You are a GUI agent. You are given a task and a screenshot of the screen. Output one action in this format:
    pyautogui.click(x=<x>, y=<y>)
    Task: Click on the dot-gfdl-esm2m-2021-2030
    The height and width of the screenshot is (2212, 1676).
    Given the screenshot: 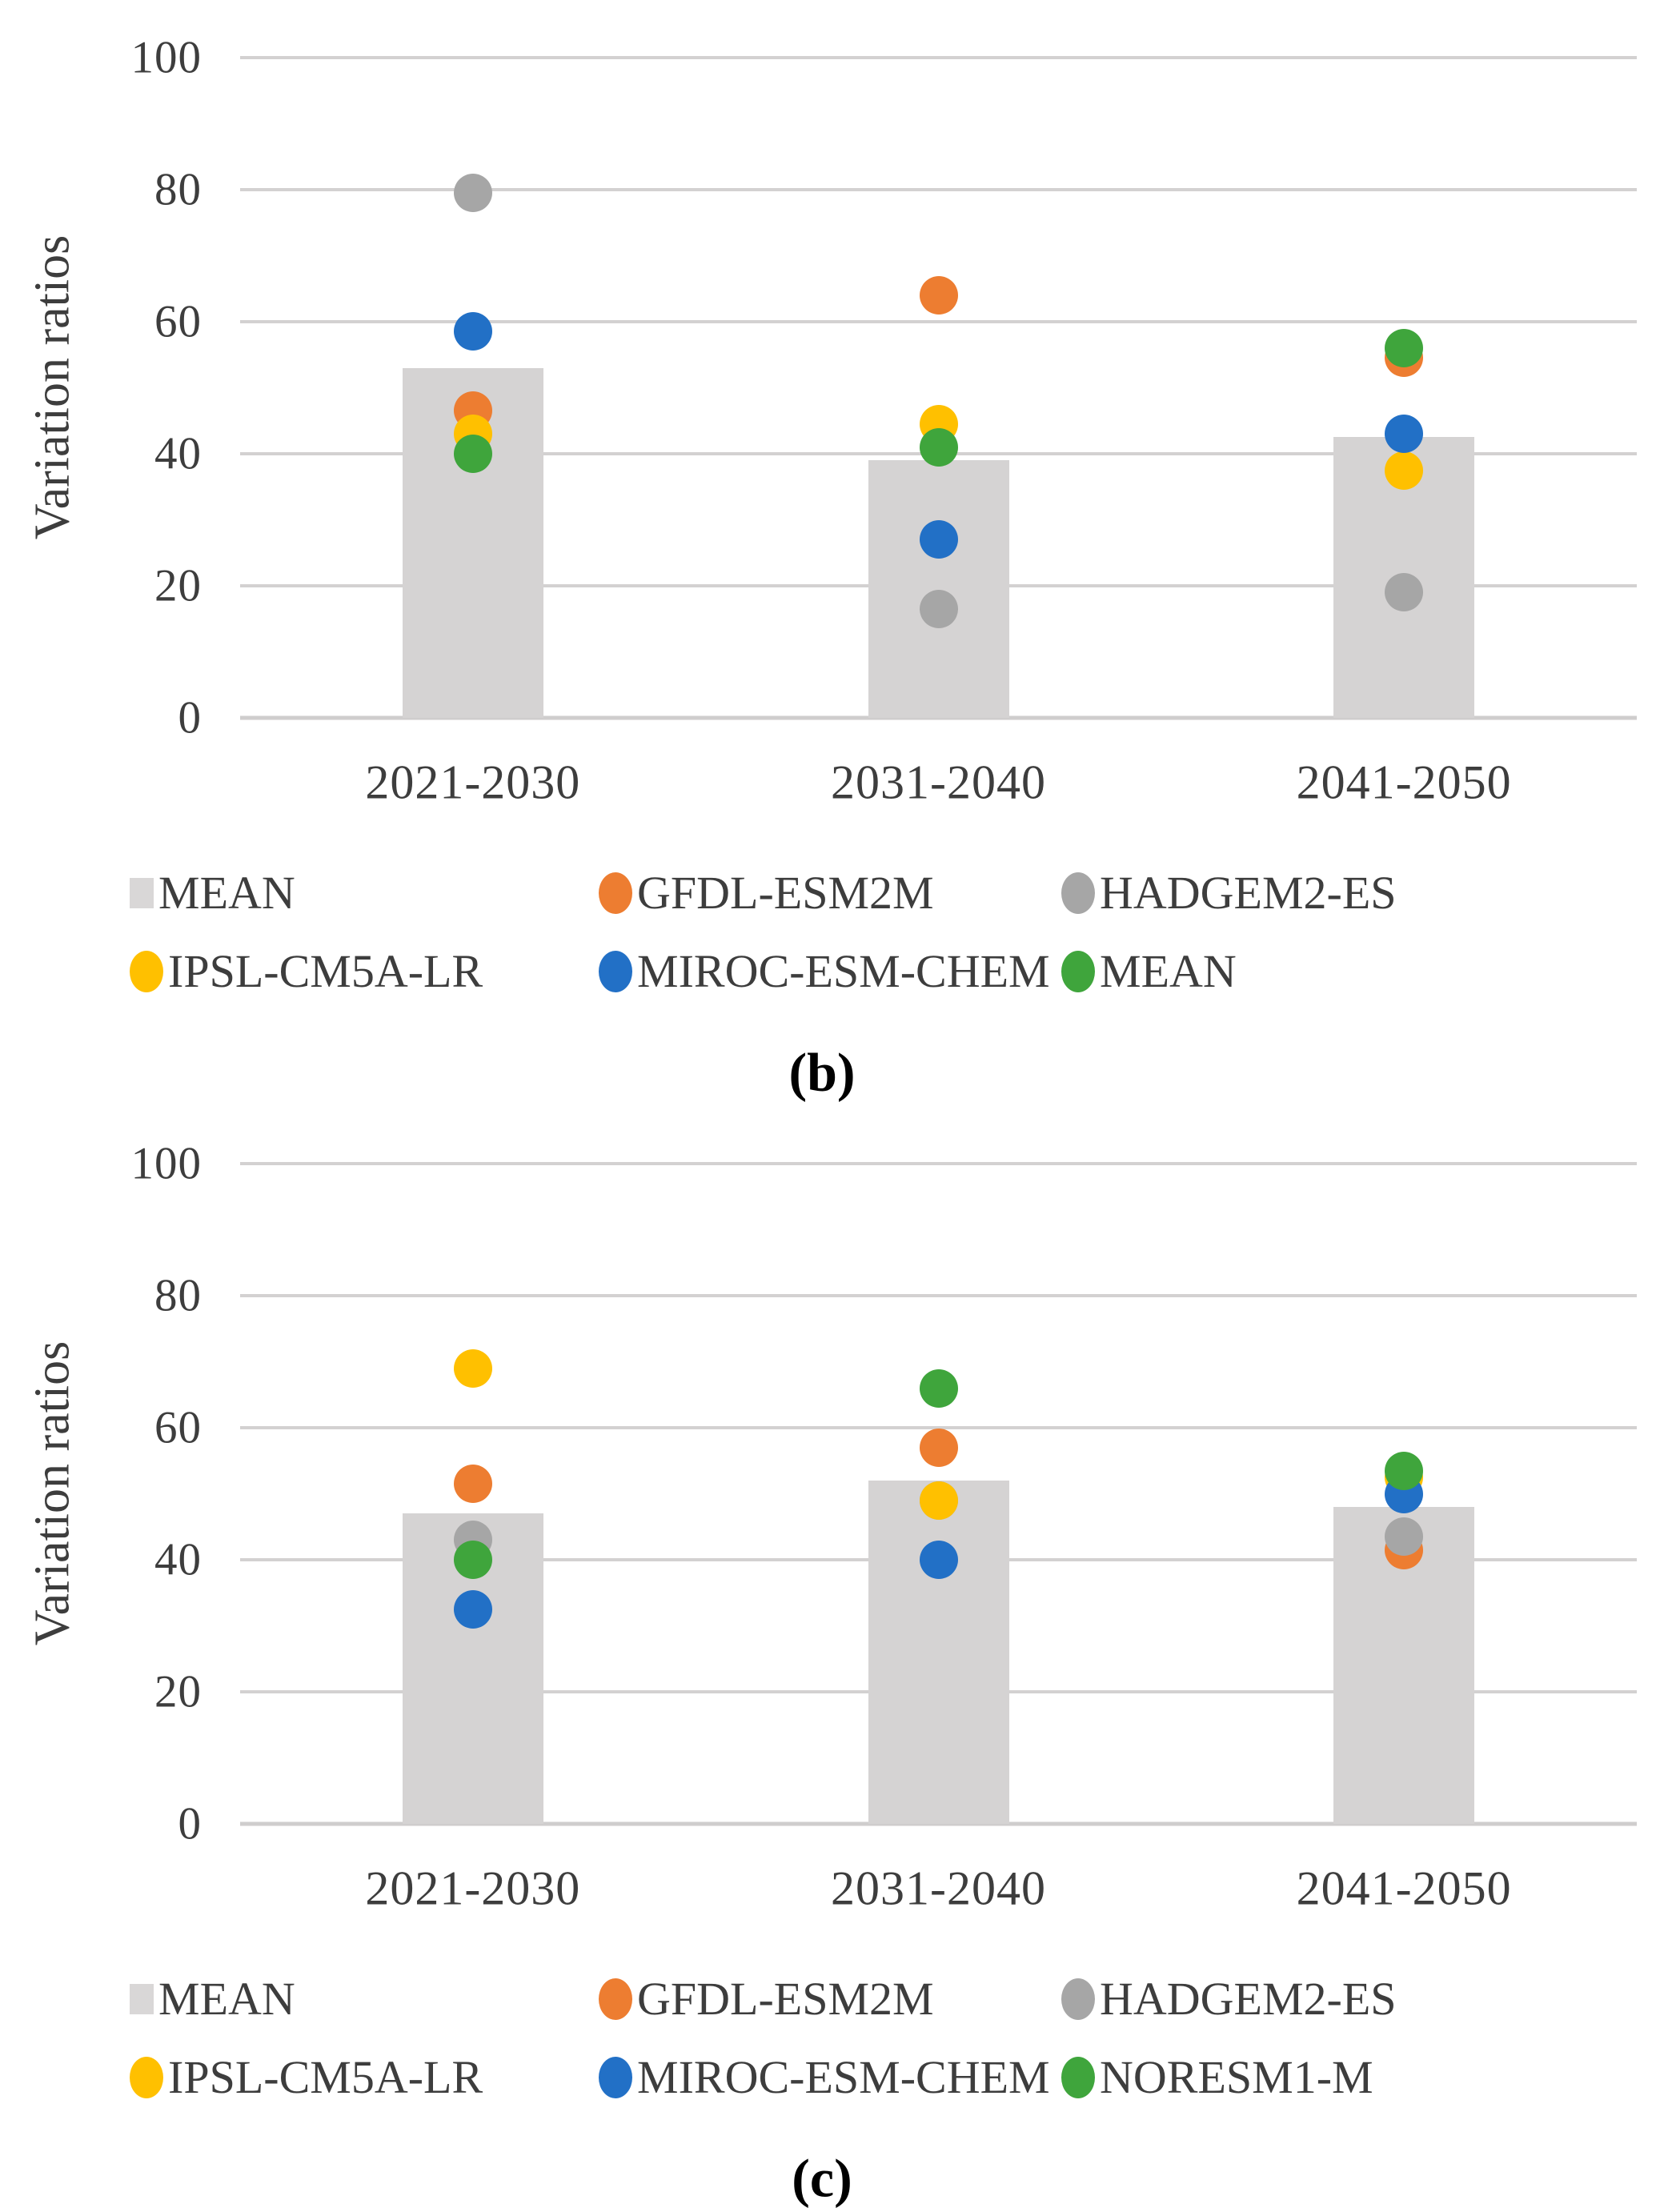 What is the action you would take?
    pyautogui.click(x=472, y=1484)
    